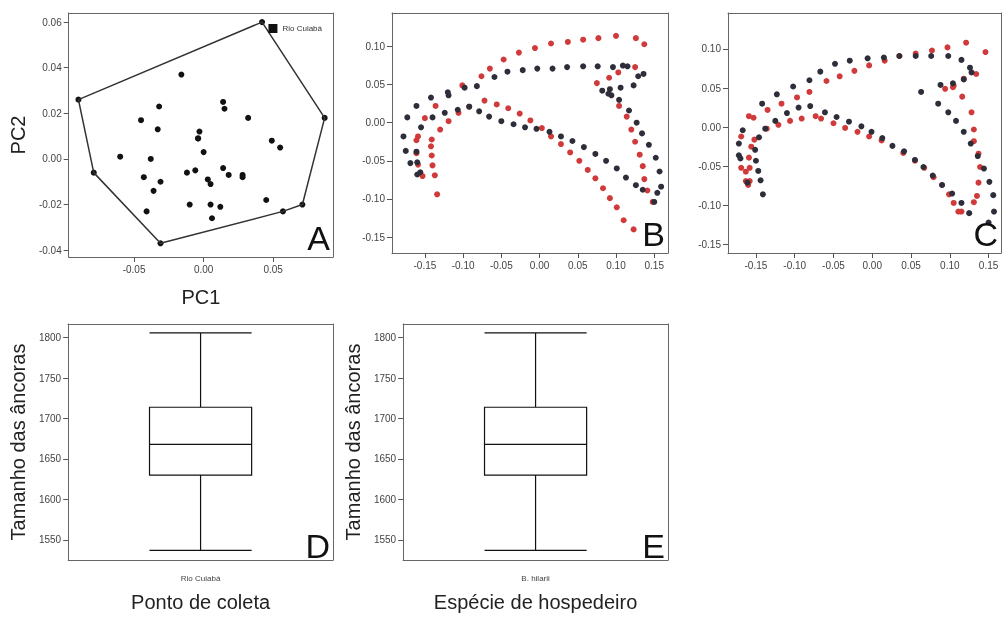 The width and height of the screenshot is (1003, 617). Describe the element at coordinates (201, 602) in the screenshot. I see `x-axis-title: Ponto de coleta` at that location.